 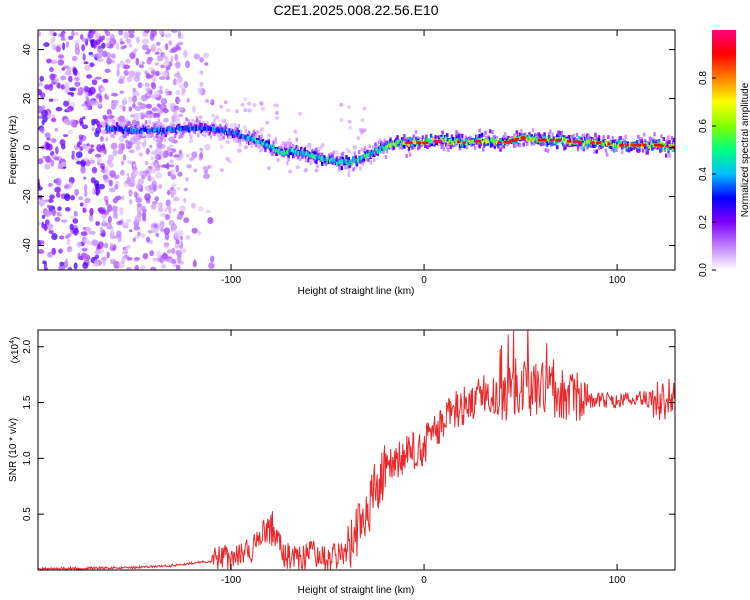 I want to click on colorbar-tick-label: 0.8, so click(x=703, y=78).